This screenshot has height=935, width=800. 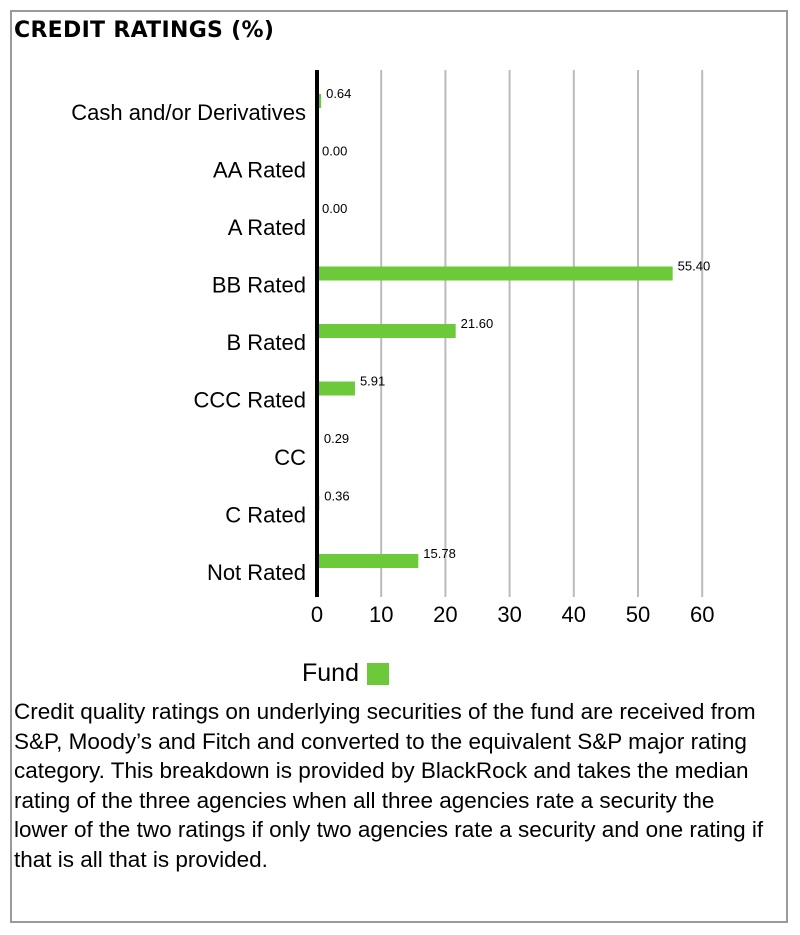 I want to click on category-label: C Rated, so click(x=265, y=515).